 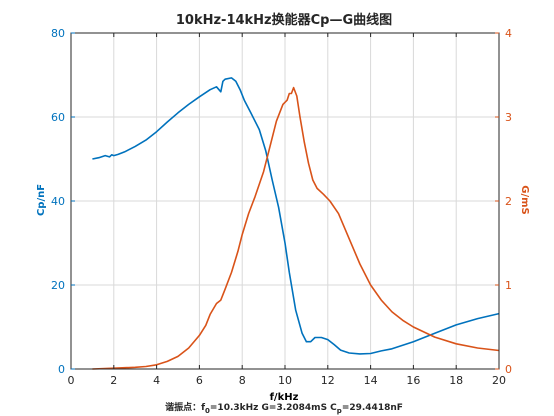 I want to click on x-tick-label: 16, so click(x=413, y=380).